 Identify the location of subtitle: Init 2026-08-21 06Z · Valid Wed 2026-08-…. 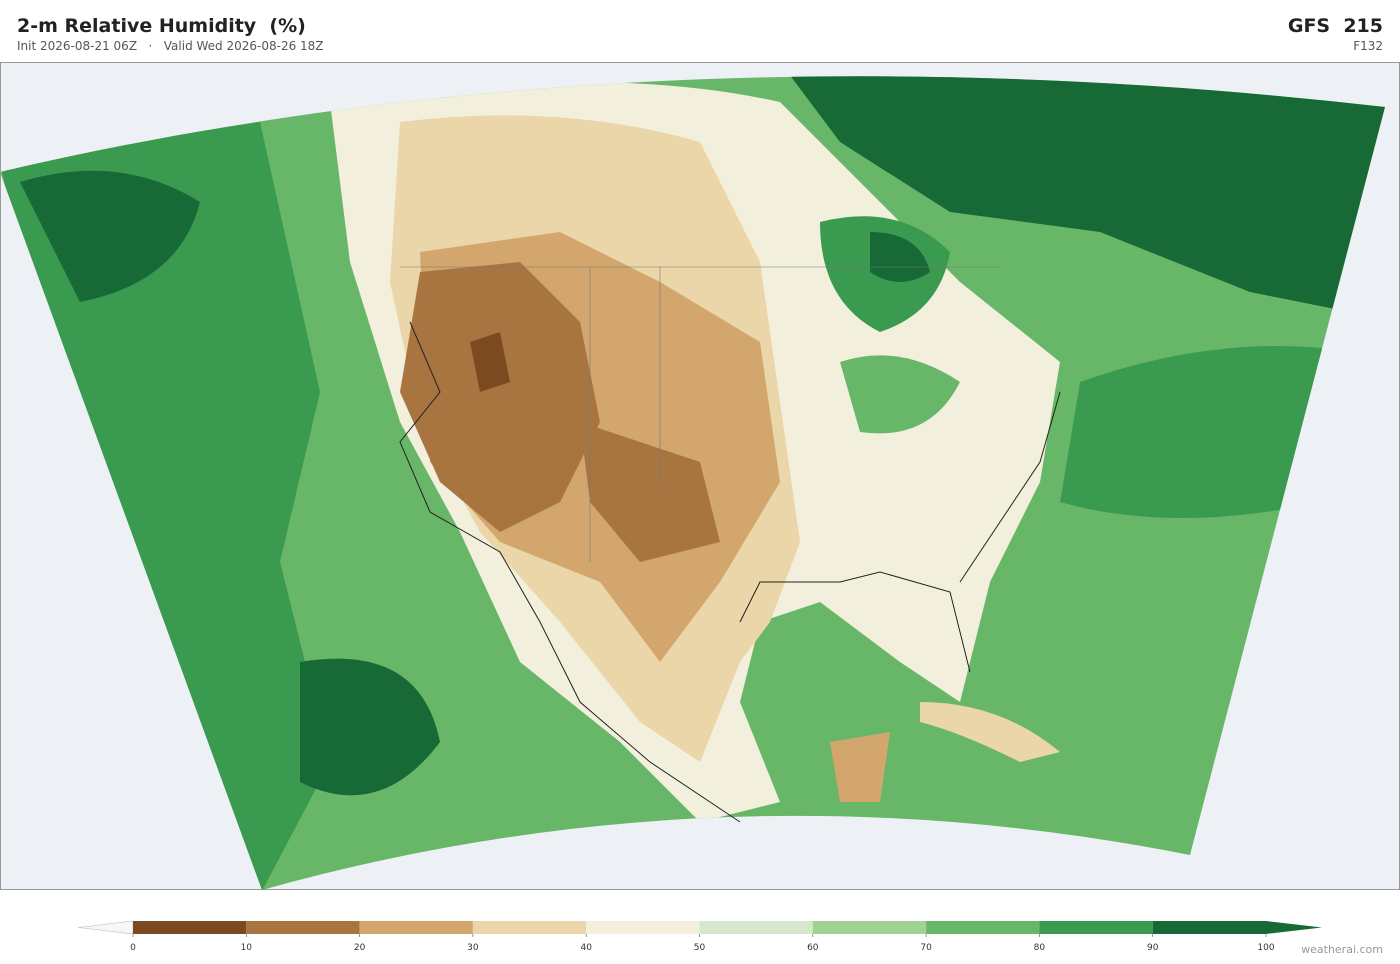
(170, 46).